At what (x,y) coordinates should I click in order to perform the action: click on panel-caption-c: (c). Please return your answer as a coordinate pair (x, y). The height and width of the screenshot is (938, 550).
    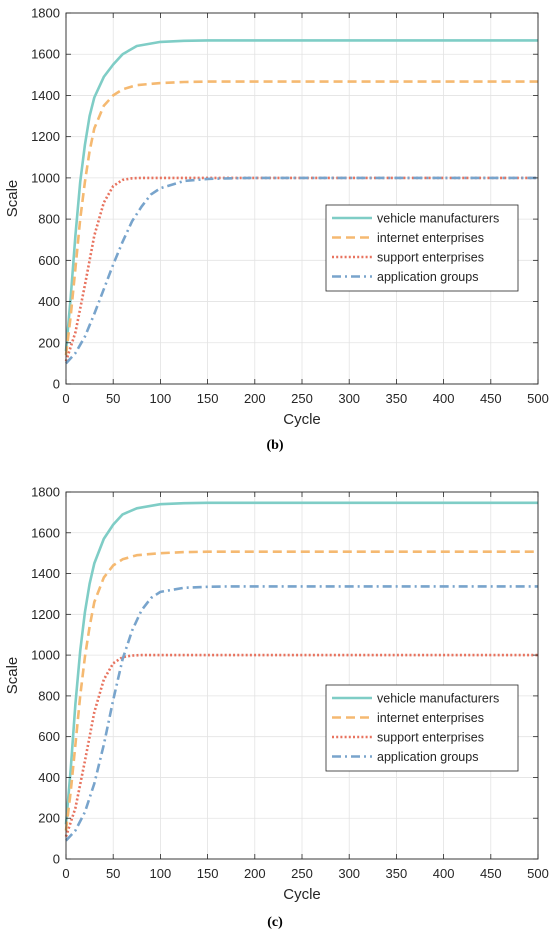
    Looking at the image, I should click on (275, 922).